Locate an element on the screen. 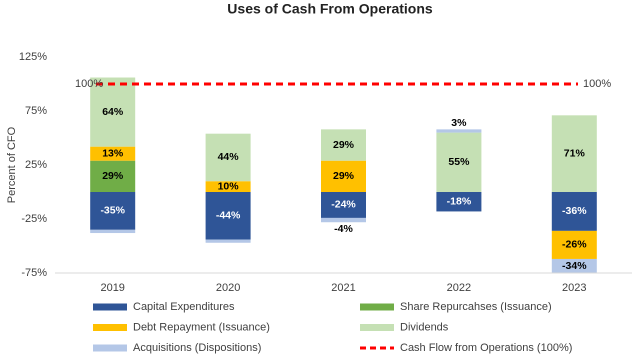  y-tick-label: 125% is located at coordinates (33, 57).